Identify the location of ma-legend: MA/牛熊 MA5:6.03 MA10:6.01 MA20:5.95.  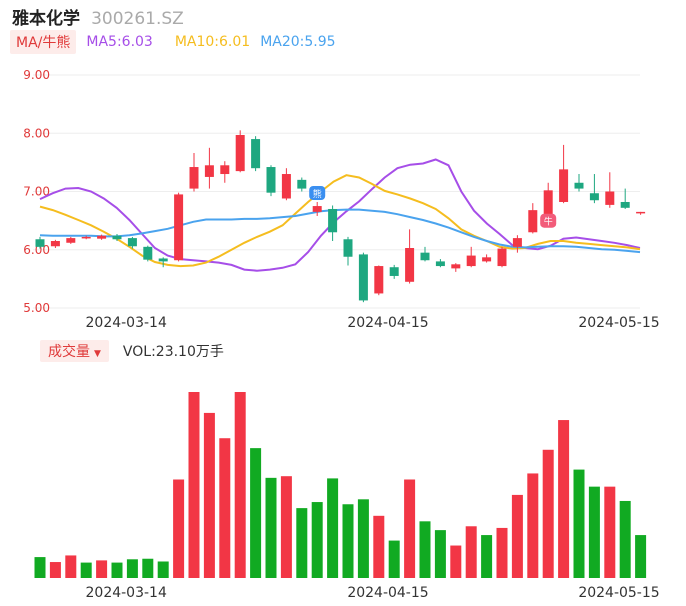
(173, 42).